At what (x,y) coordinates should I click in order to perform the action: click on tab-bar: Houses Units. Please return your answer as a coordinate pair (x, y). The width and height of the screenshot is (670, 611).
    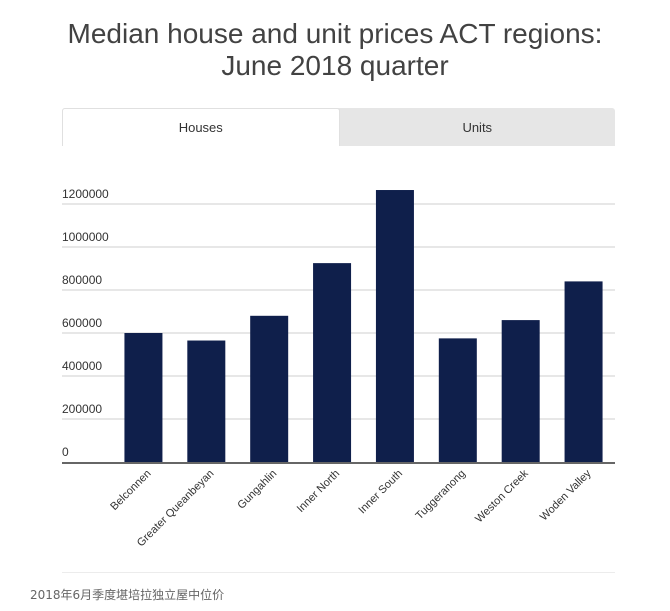
    Looking at the image, I should click on (338, 127).